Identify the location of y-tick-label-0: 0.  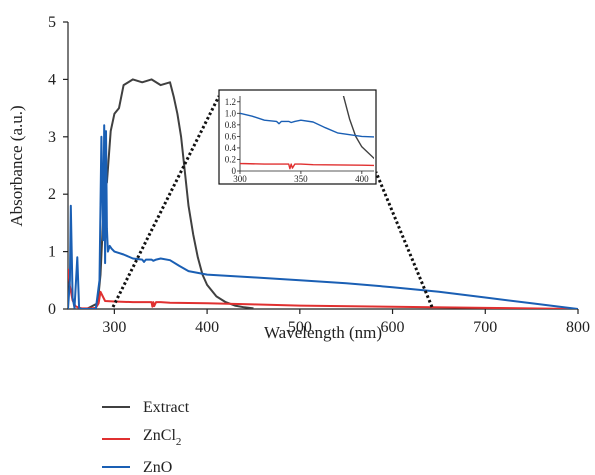
(52, 309).